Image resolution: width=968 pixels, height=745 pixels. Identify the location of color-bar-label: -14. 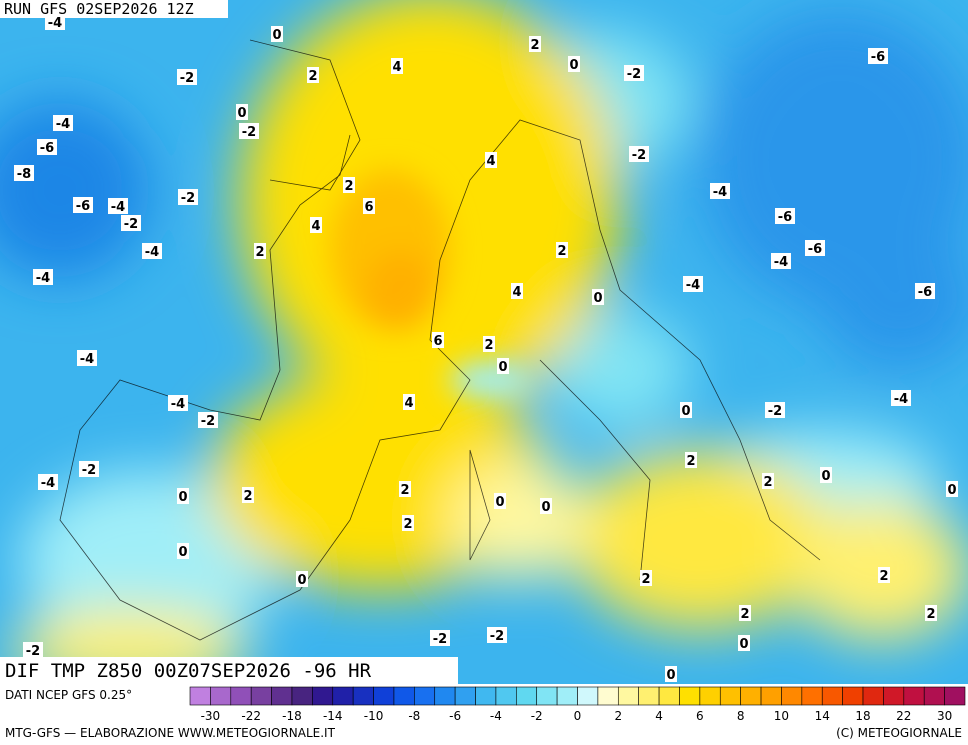
(333, 716).